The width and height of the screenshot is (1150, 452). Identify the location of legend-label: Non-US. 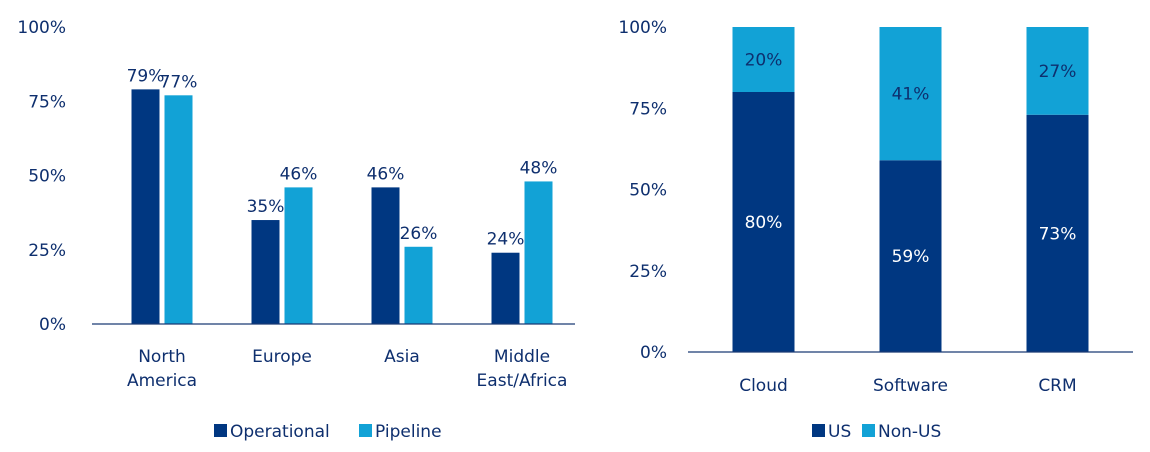
(909, 432).